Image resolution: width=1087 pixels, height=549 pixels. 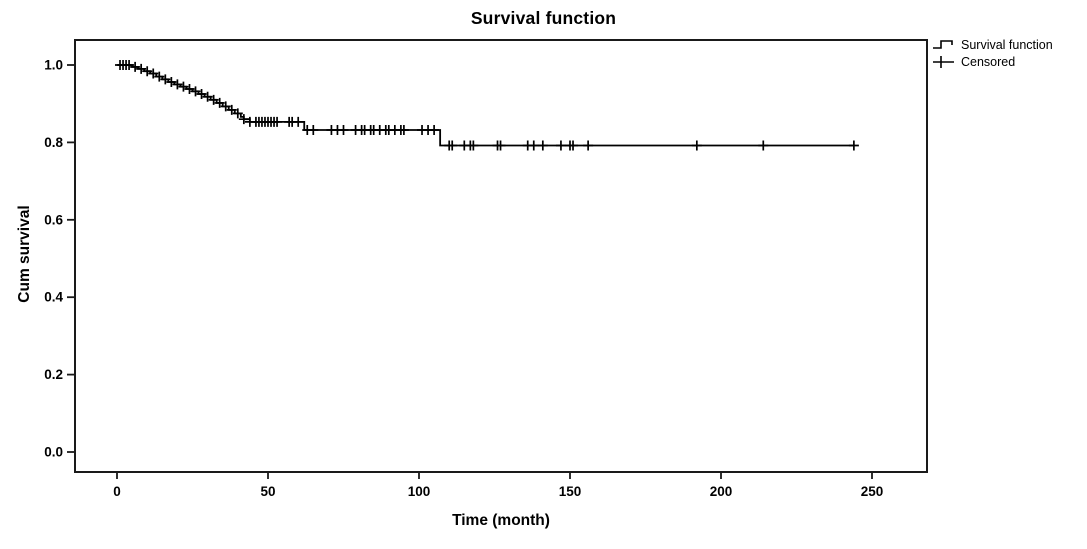 I want to click on legend-item-survival-function: Survival function, so click(x=992, y=45).